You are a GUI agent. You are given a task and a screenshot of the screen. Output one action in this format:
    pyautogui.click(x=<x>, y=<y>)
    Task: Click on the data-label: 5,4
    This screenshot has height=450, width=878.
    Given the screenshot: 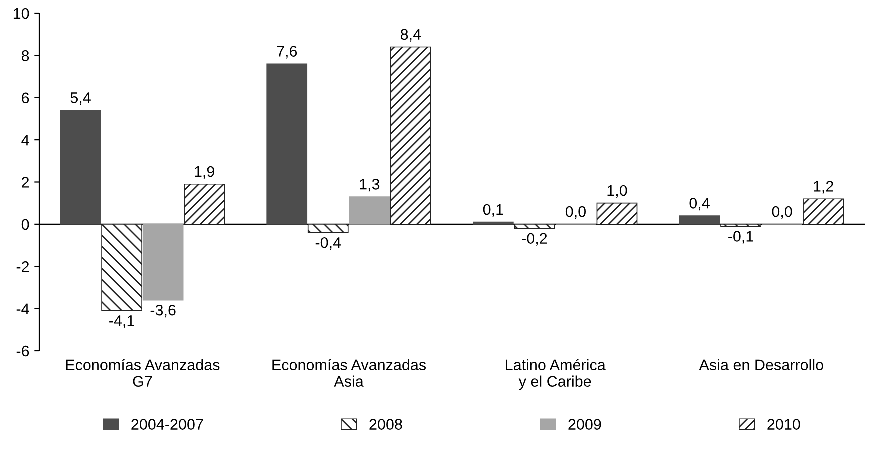 What is the action you would take?
    pyautogui.click(x=80, y=99)
    